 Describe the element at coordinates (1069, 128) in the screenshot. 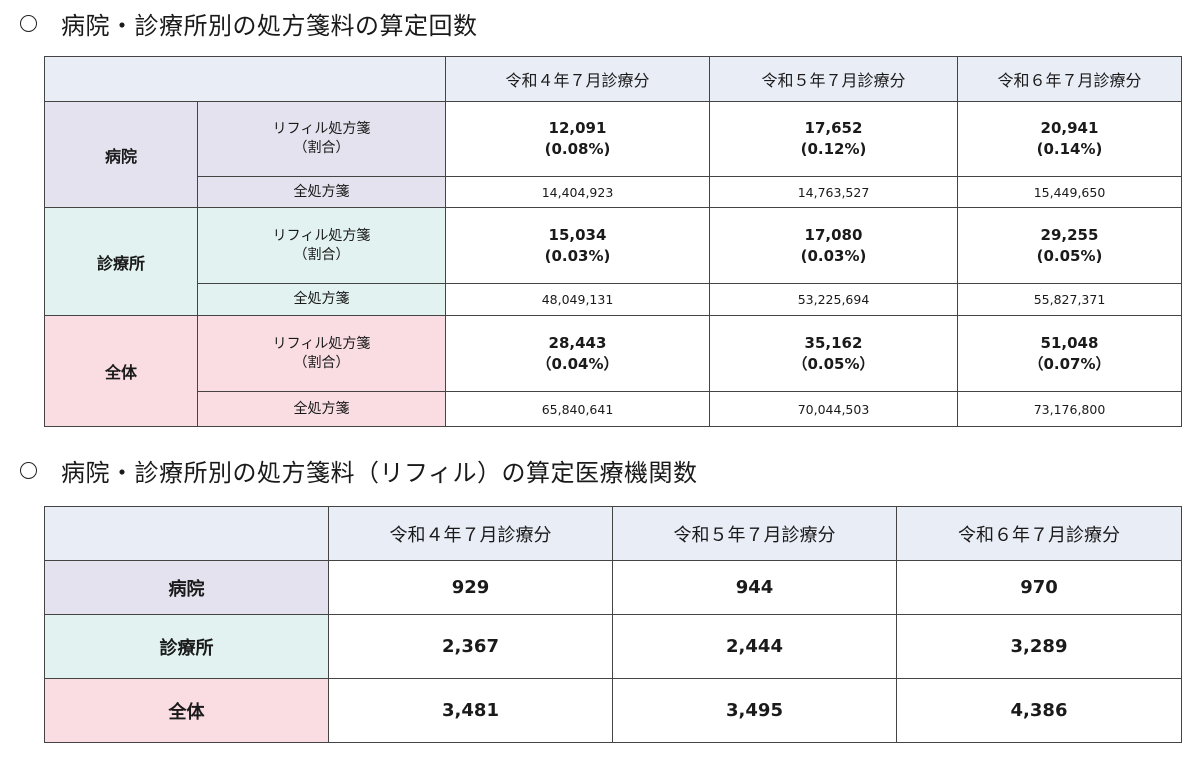

I see `refill-count: 20,941` at that location.